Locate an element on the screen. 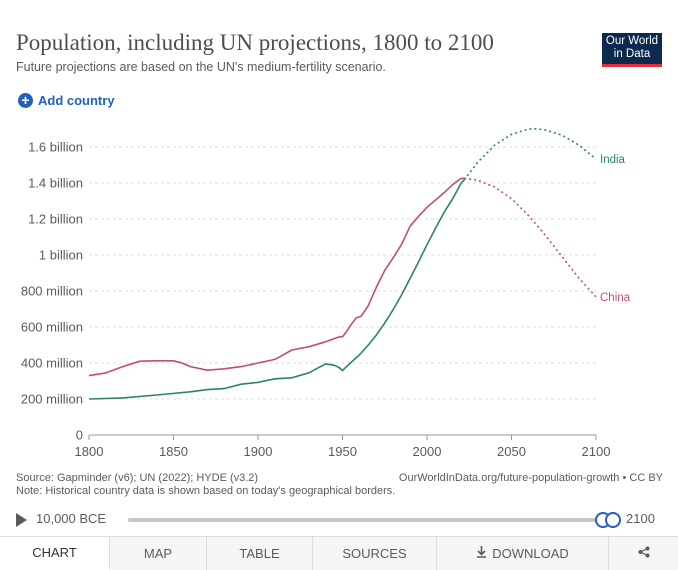  tab-map-label: MAP is located at coordinates (158, 553).